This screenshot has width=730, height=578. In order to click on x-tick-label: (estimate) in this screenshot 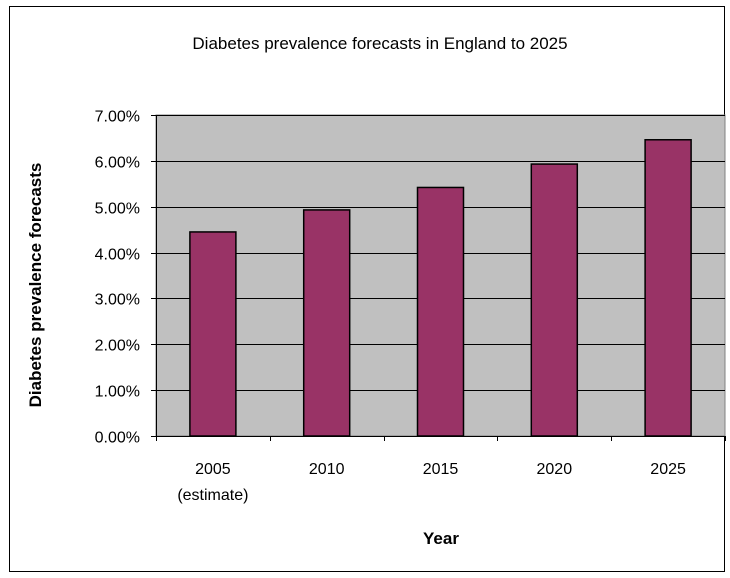, I will do `click(212, 495)`.